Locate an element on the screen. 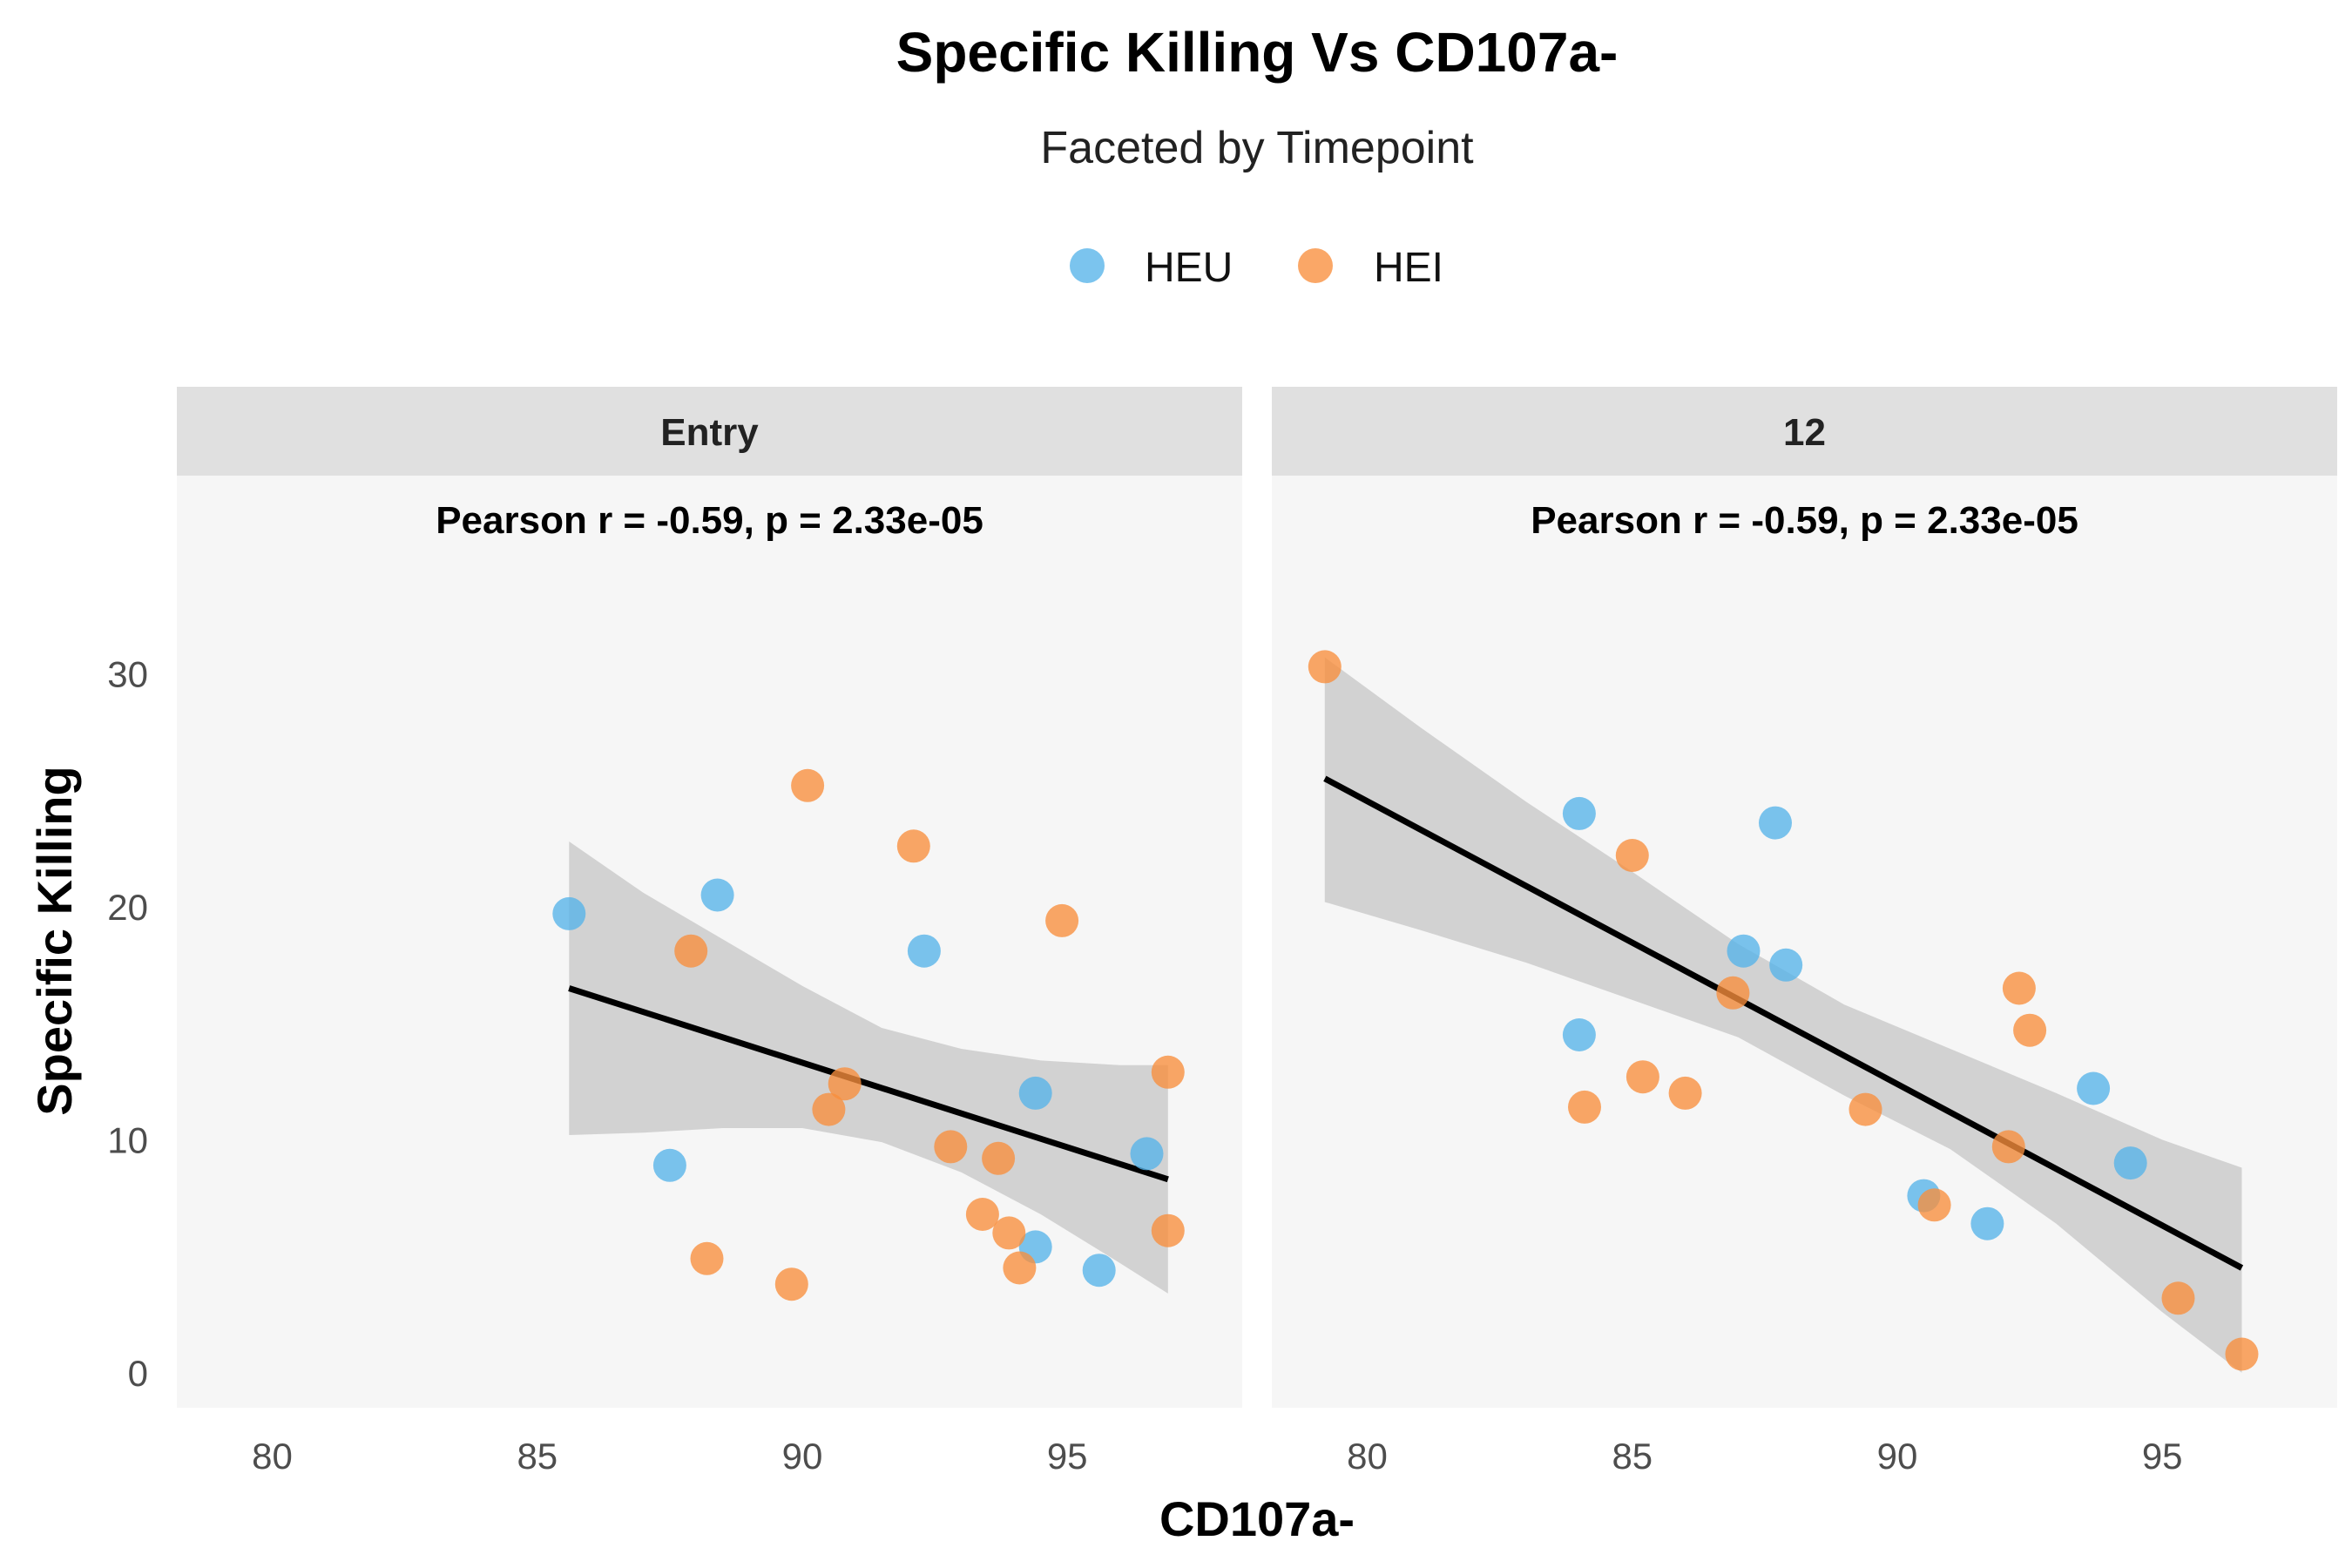 Image resolution: width=2352 pixels, height=1568 pixels. y-tick-label: 10 is located at coordinates (127, 1139).